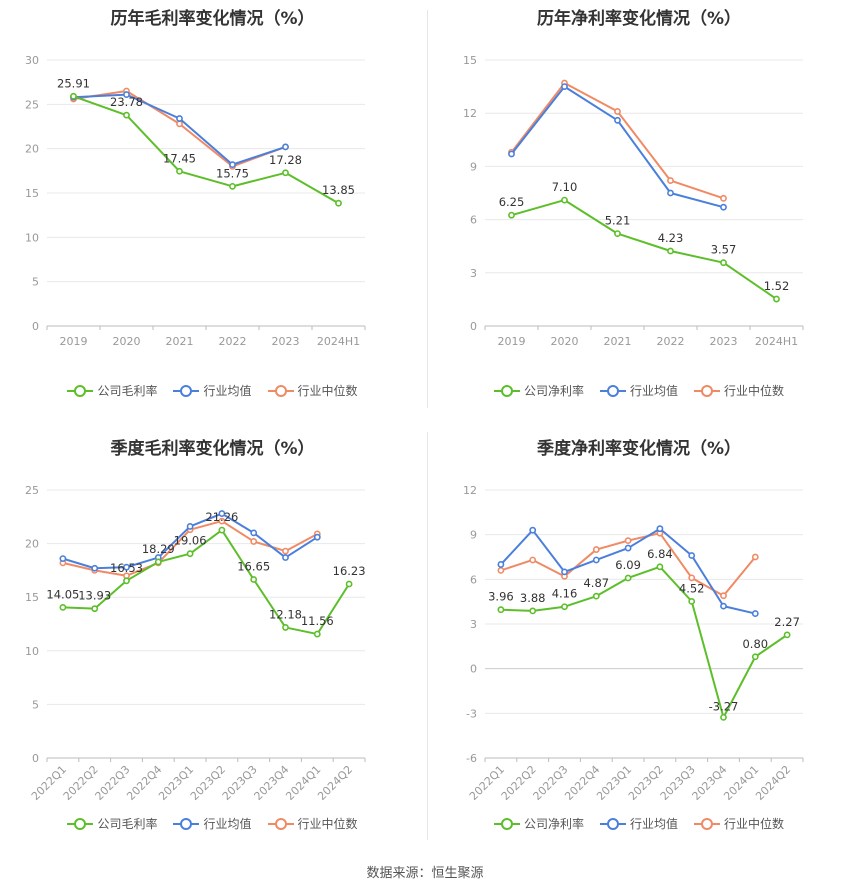 The image size is (850, 891). Describe the element at coordinates (35, 326) in the screenshot. I see `y-tick-label: 0` at that location.